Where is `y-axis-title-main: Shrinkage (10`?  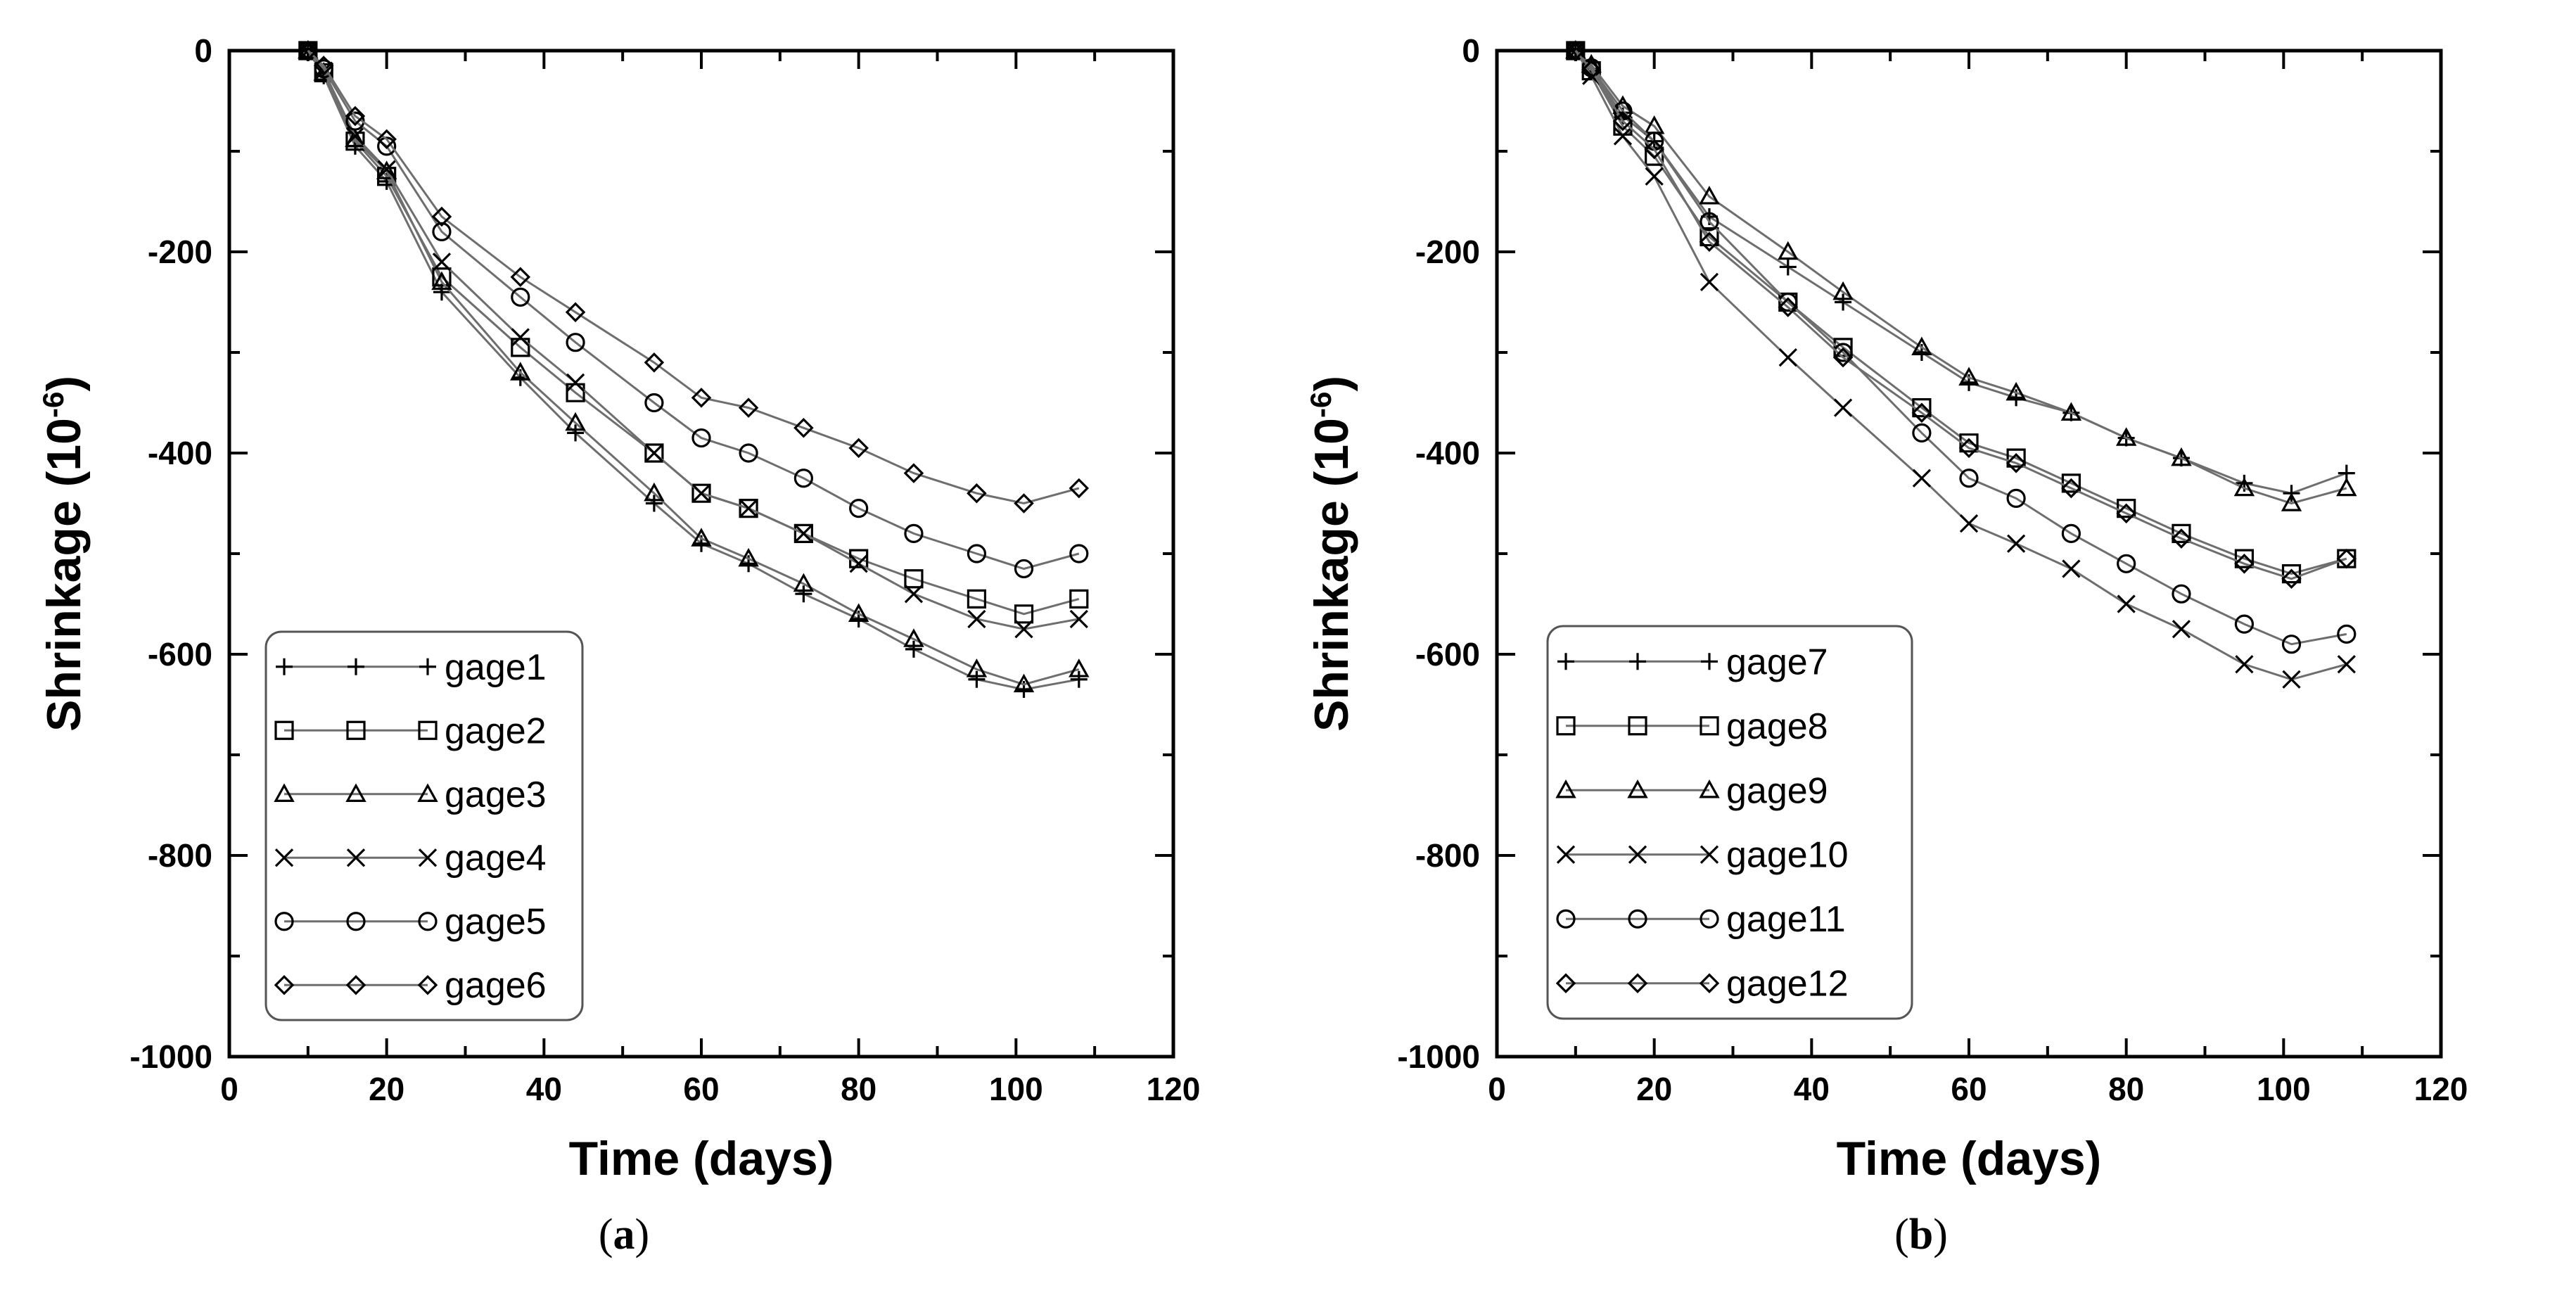
y-axis-title-main: Shrinkage (10 is located at coordinates (1331, 575).